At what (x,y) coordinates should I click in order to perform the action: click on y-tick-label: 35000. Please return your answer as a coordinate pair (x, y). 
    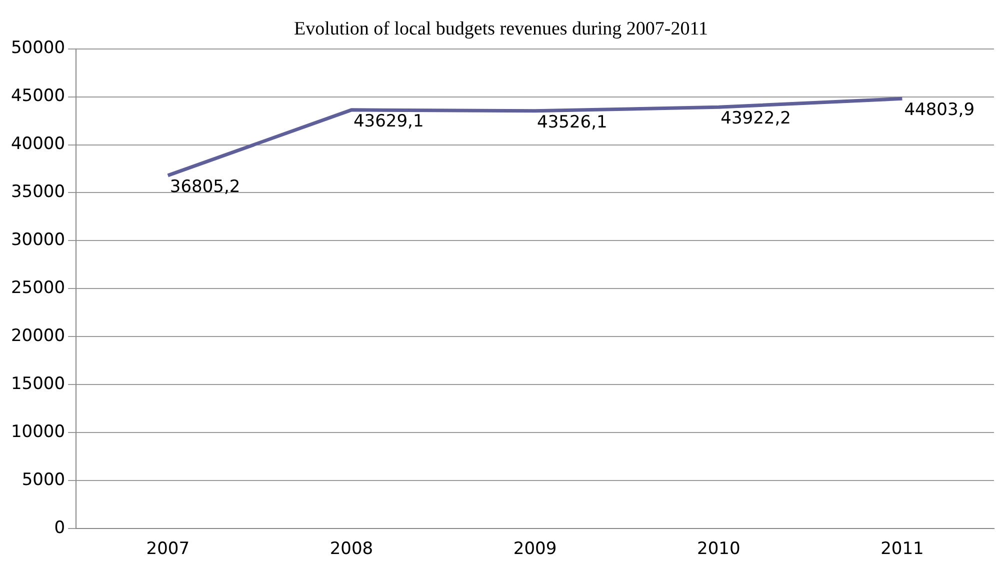
    Looking at the image, I should click on (38, 192).